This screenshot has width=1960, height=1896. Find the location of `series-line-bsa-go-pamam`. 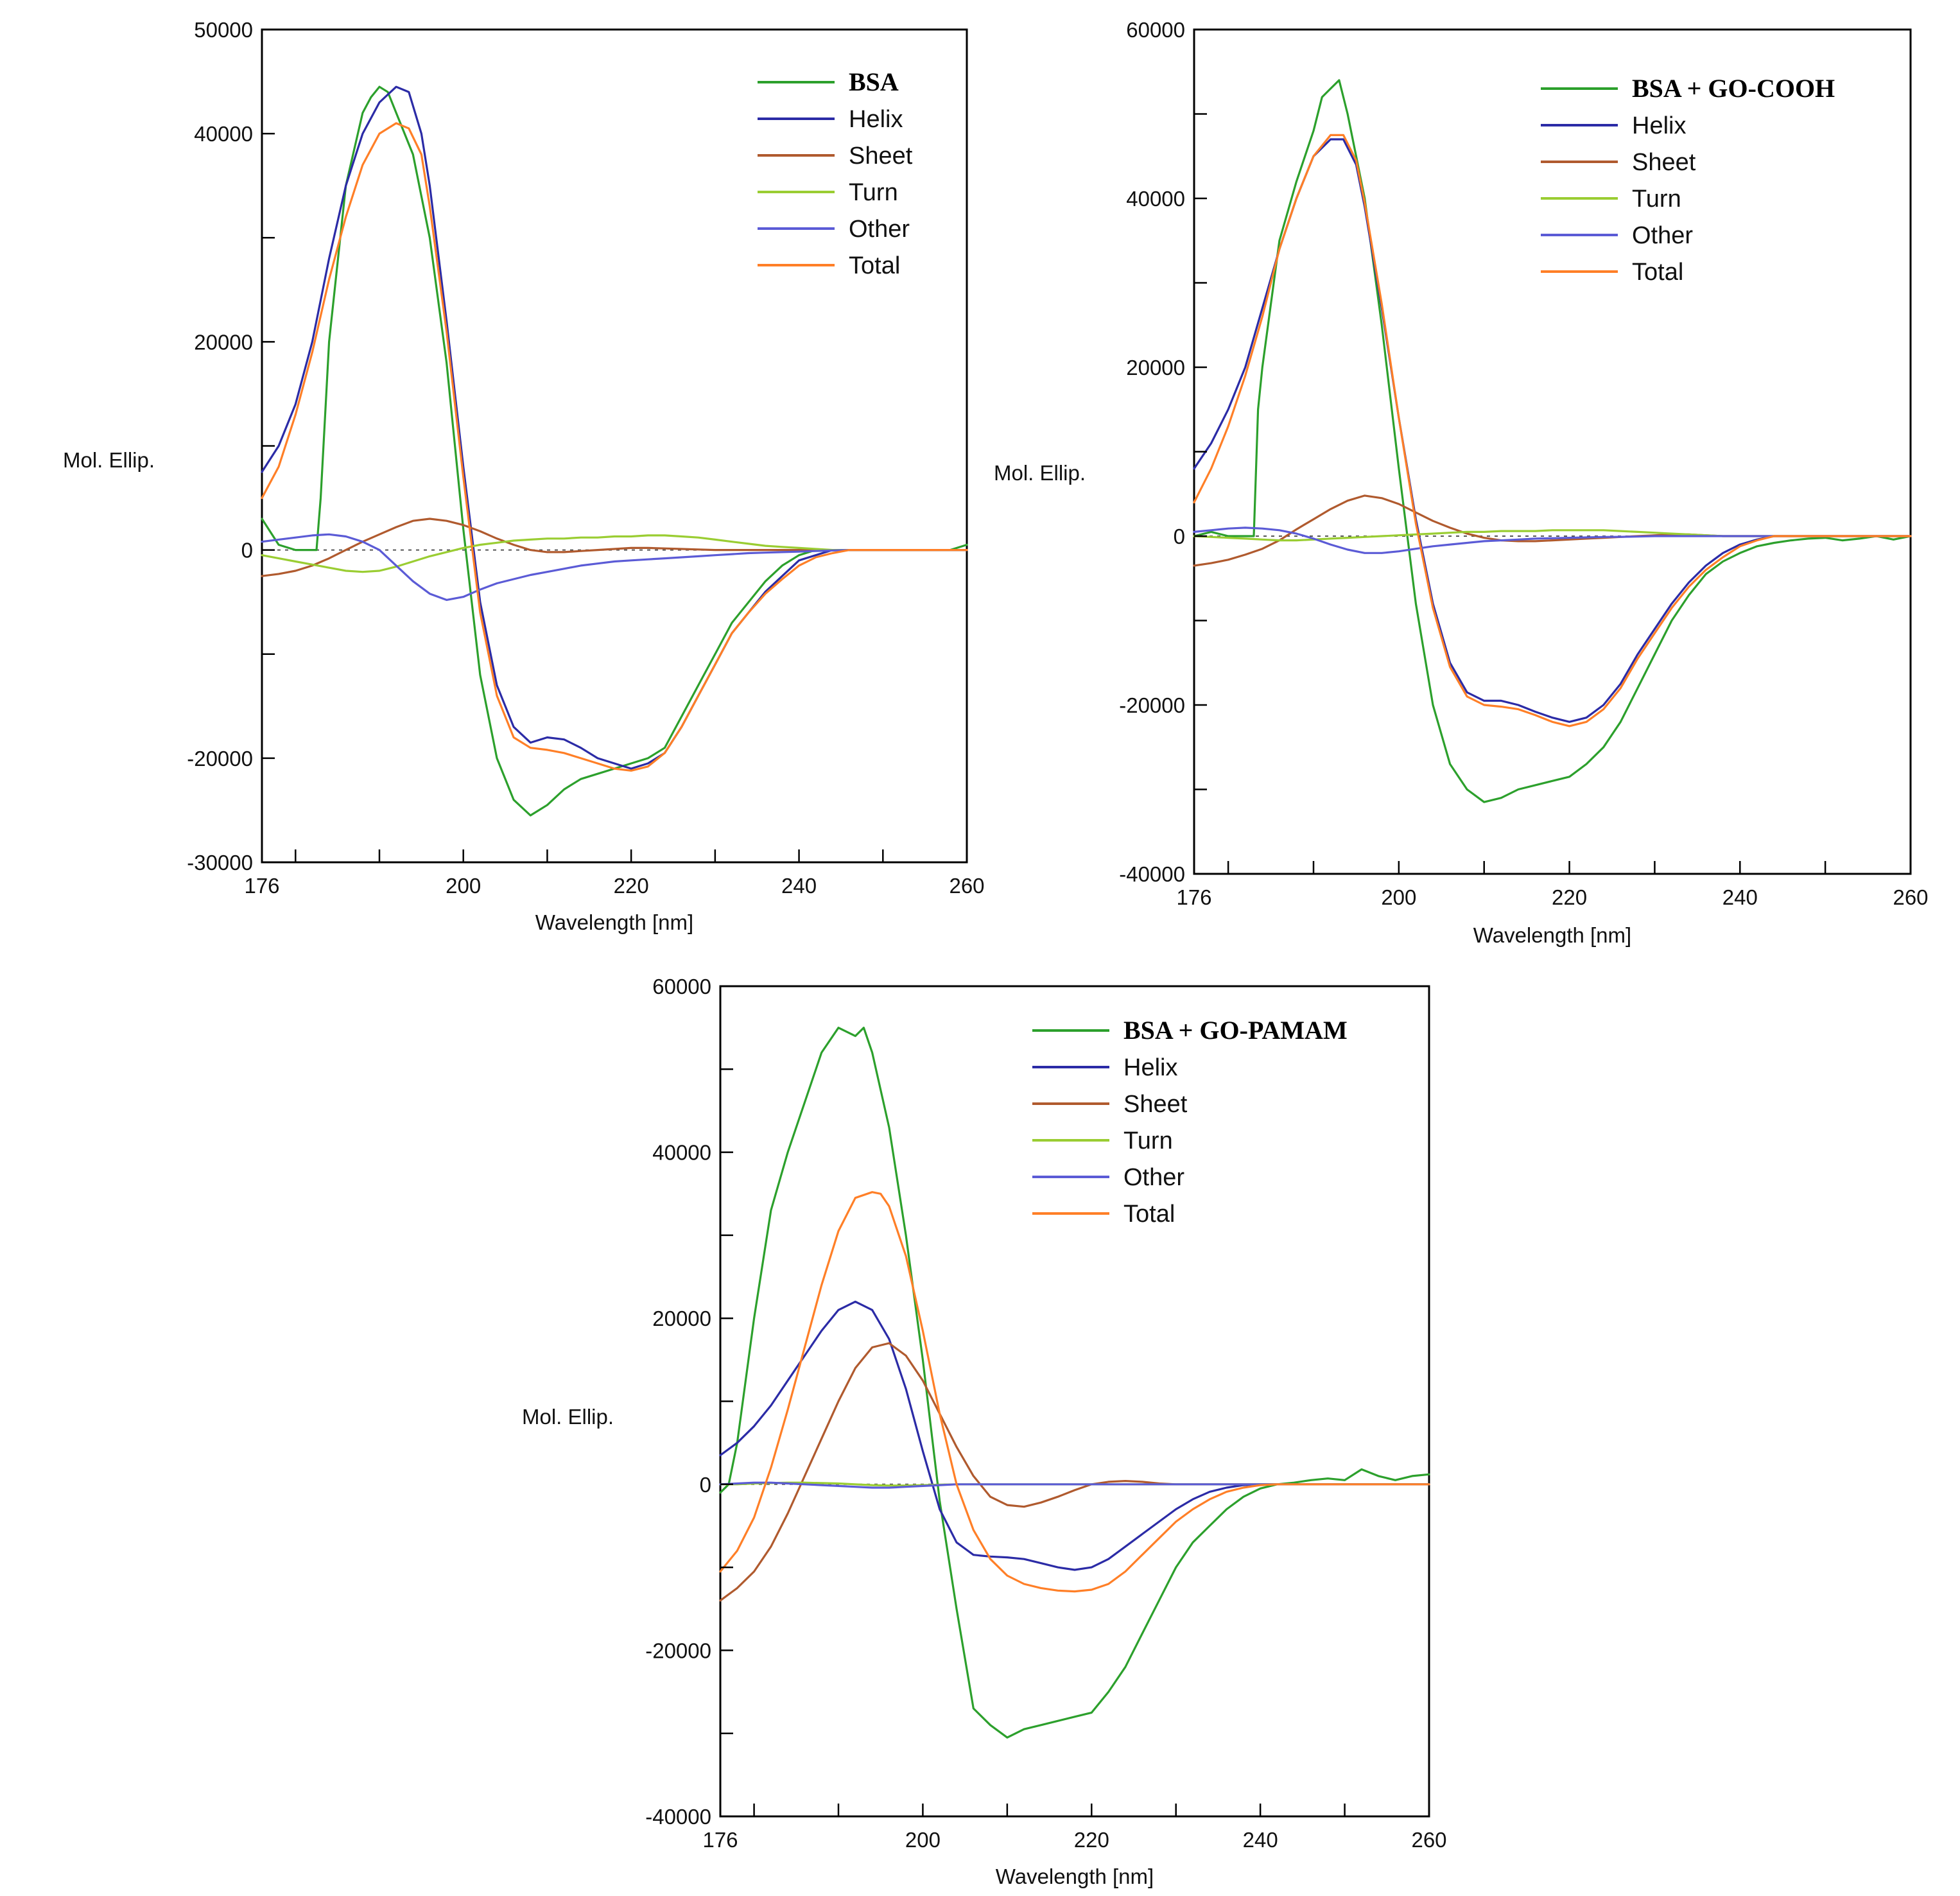

series-line-bsa-go-pamam is located at coordinates (1074, 1383).